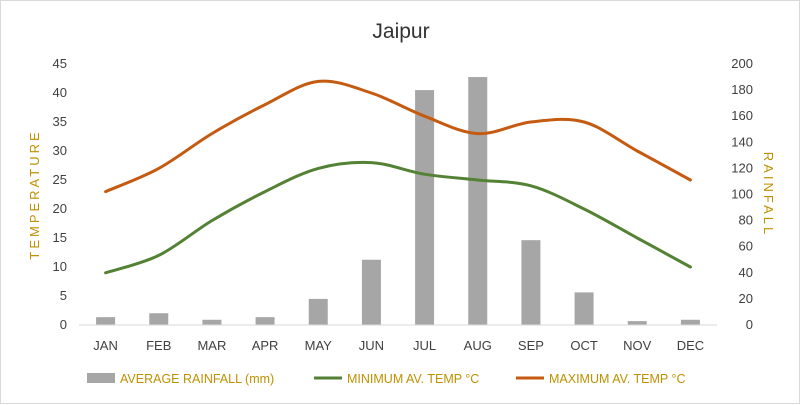 This screenshot has height=405, width=800. Describe the element at coordinates (60, 63) in the screenshot. I see `left-tick-label: 45` at that location.